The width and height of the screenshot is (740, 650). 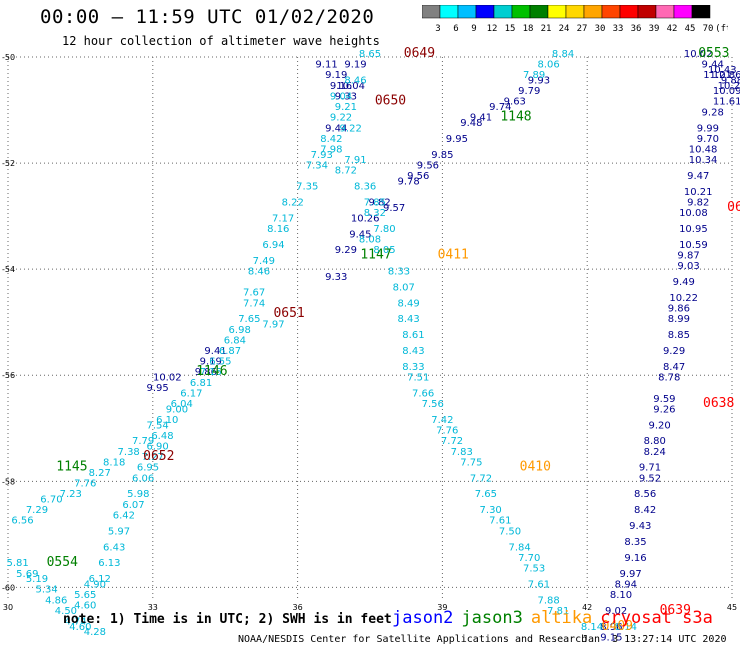 What do you see at coordinates (259, 271) in the screenshot?
I see `wave-height-point: 8.46` at bounding box center [259, 271].